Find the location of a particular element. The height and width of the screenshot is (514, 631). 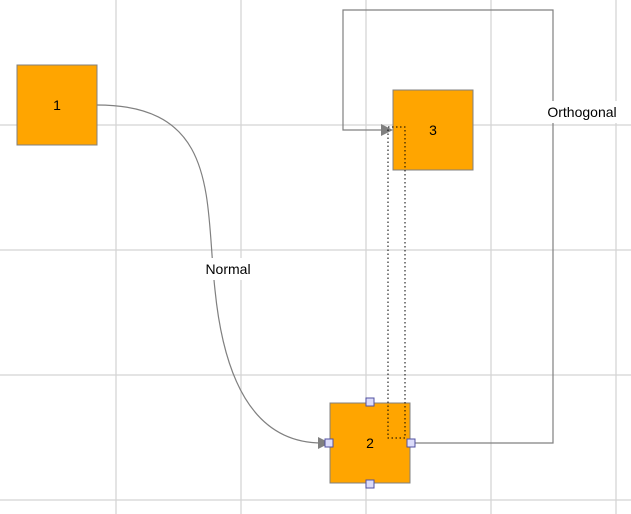

edge-label-normal: Normal is located at coordinates (227, 269).